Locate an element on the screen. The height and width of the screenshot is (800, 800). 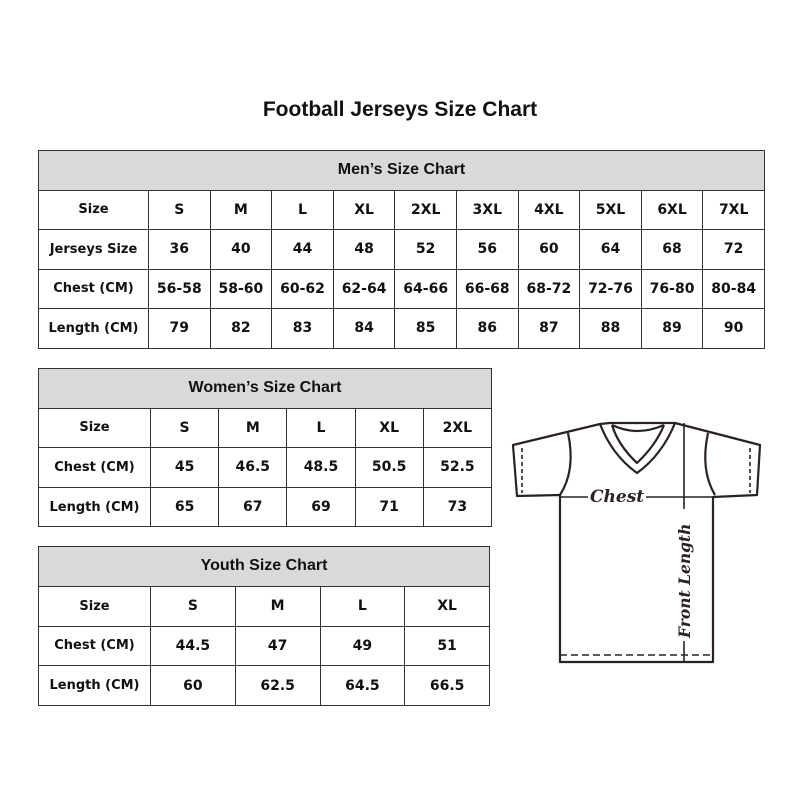
table-cell: 7XL is located at coordinates (733, 209).